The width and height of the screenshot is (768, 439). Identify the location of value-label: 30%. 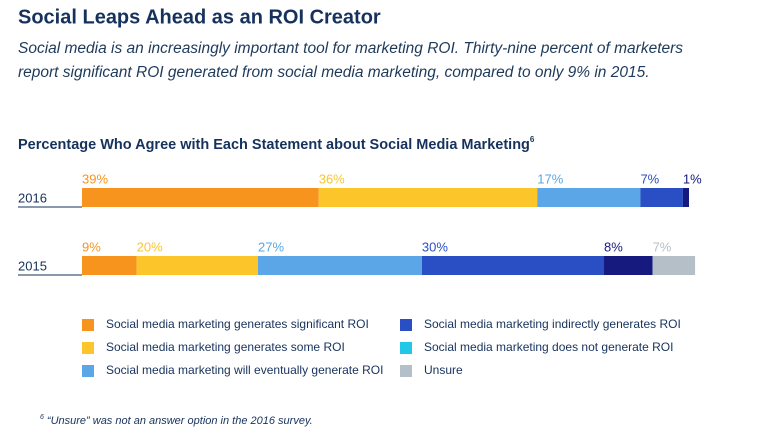
(435, 246).